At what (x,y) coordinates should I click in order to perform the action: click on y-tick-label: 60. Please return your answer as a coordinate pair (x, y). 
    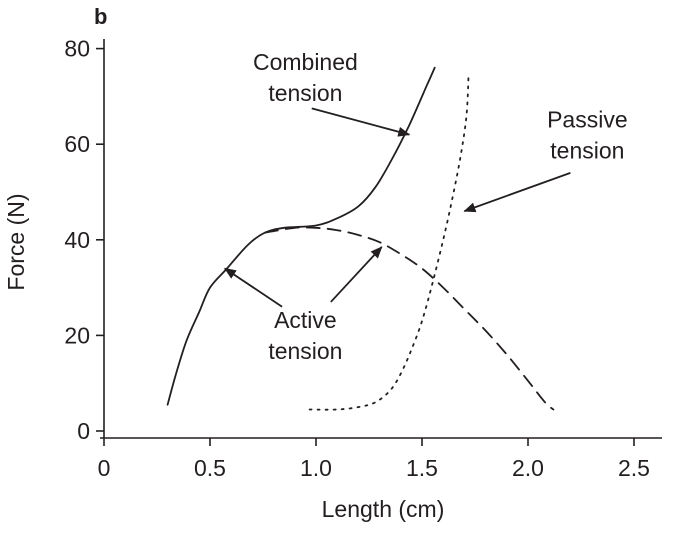
    Looking at the image, I should click on (77, 144).